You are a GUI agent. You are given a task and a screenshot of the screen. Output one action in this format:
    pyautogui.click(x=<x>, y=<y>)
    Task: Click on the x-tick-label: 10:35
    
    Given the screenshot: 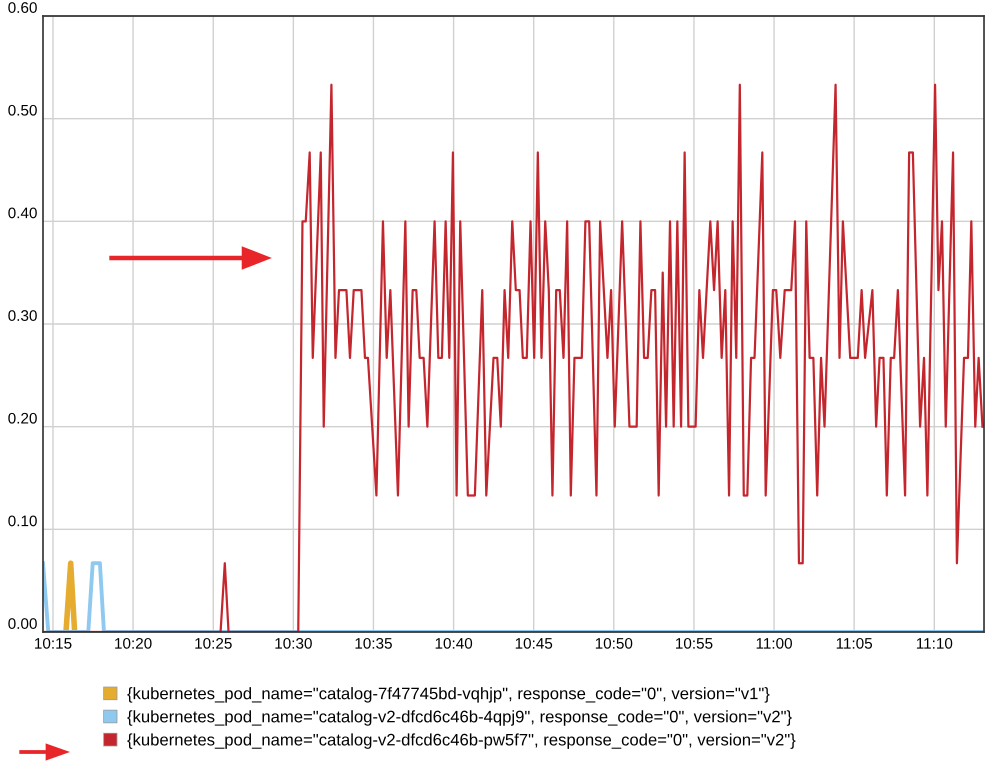 What is the action you would take?
    pyautogui.click(x=373, y=643)
    